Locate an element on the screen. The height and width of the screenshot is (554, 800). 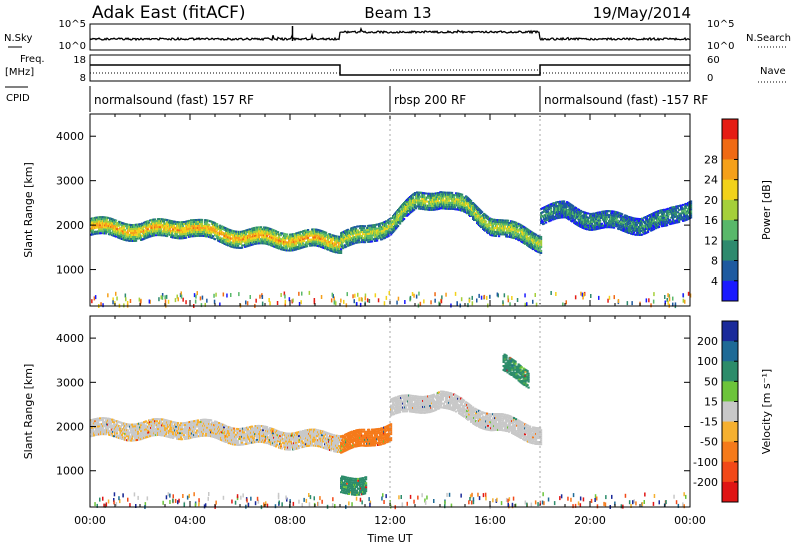
power-colorbar-tick-label: 24 is located at coordinates (711, 180).